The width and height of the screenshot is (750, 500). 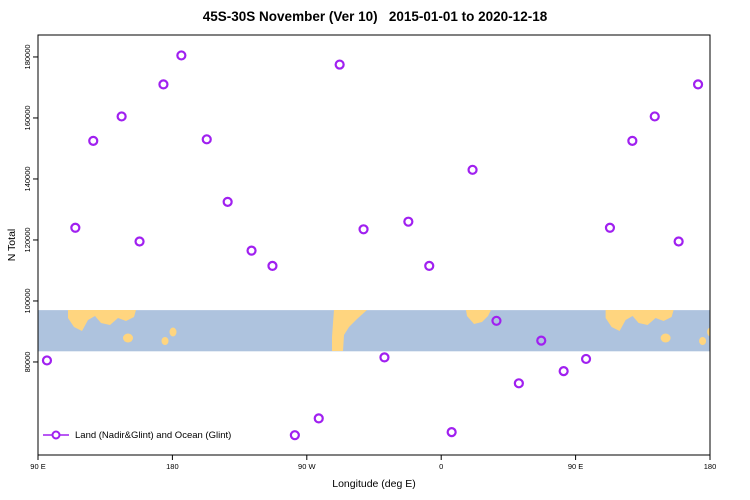 I want to click on x-tick-label: 0, so click(x=441, y=466).